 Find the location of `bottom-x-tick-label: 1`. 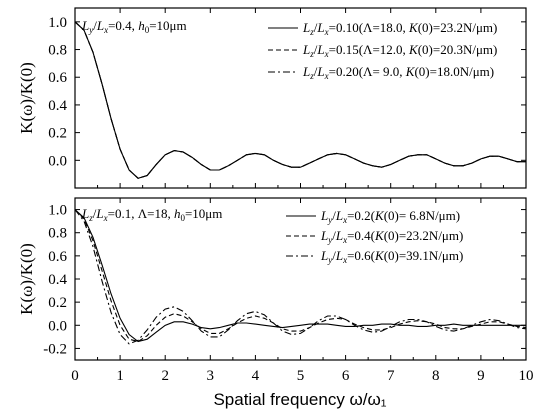

bottom-x-tick-label: 1 is located at coordinates (120, 376).